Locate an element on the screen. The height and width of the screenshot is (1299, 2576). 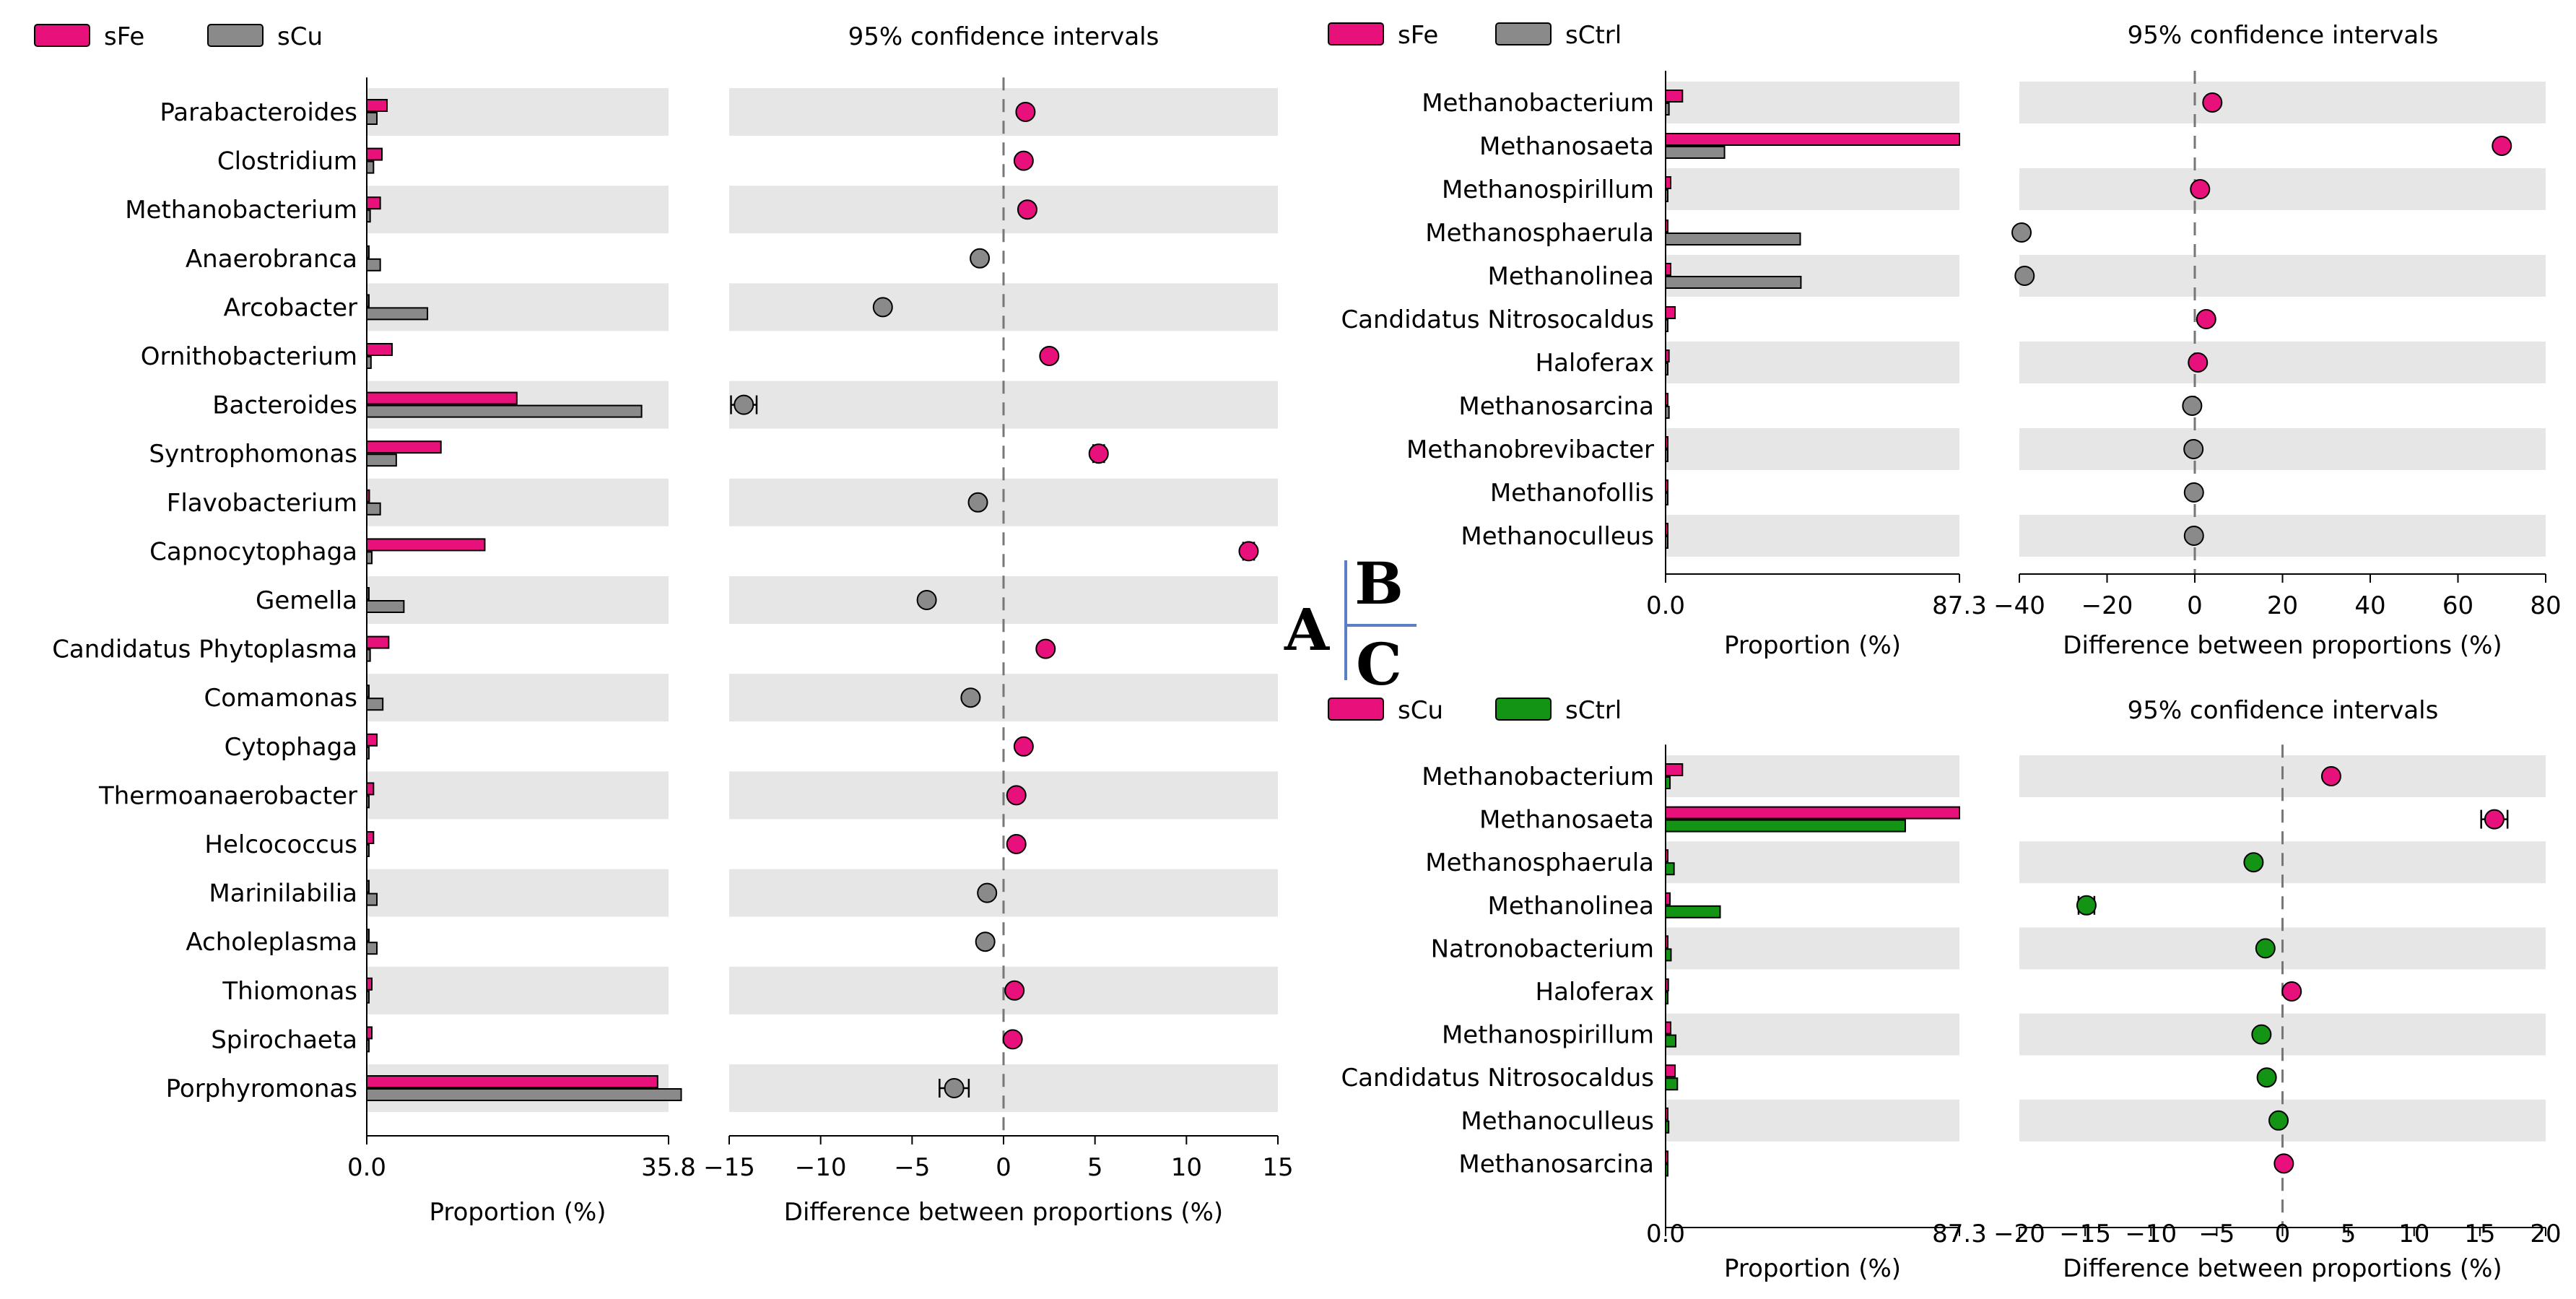
panel-a-bar-xlabel: Proportion (%) is located at coordinates (517, 1212).